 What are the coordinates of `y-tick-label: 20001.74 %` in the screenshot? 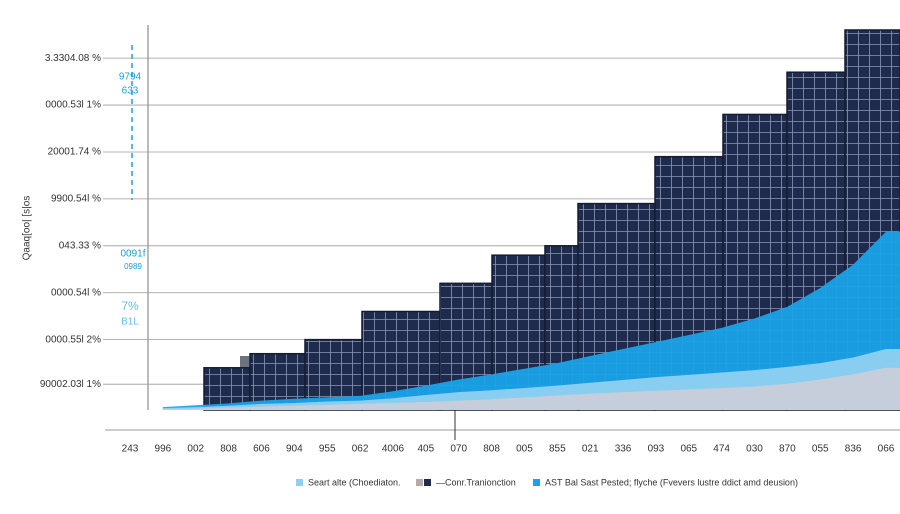 It's located at (74, 152).